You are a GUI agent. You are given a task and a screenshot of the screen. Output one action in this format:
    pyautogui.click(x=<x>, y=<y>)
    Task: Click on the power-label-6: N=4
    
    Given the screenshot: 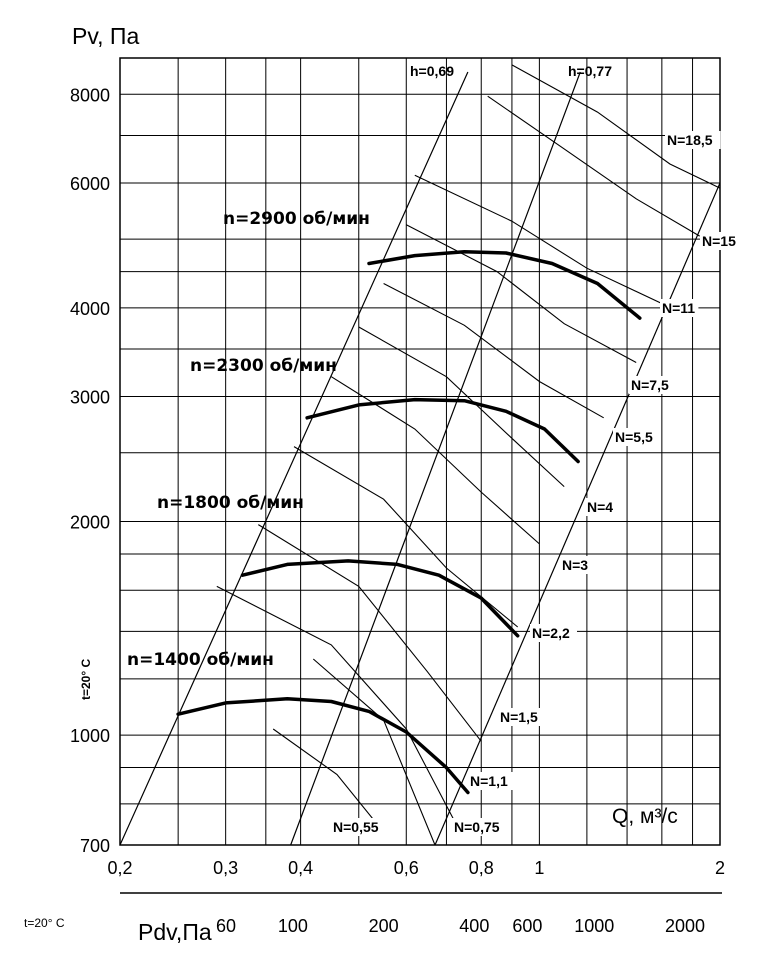 What is the action you would take?
    pyautogui.click(x=600, y=507)
    